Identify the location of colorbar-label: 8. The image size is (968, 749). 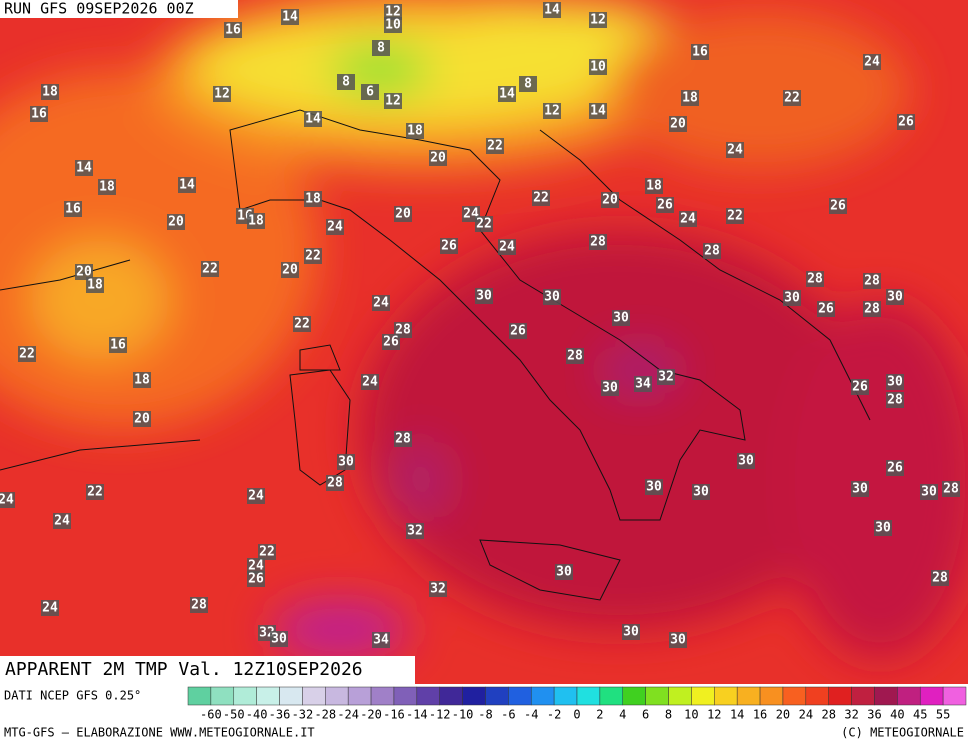
(668, 715).